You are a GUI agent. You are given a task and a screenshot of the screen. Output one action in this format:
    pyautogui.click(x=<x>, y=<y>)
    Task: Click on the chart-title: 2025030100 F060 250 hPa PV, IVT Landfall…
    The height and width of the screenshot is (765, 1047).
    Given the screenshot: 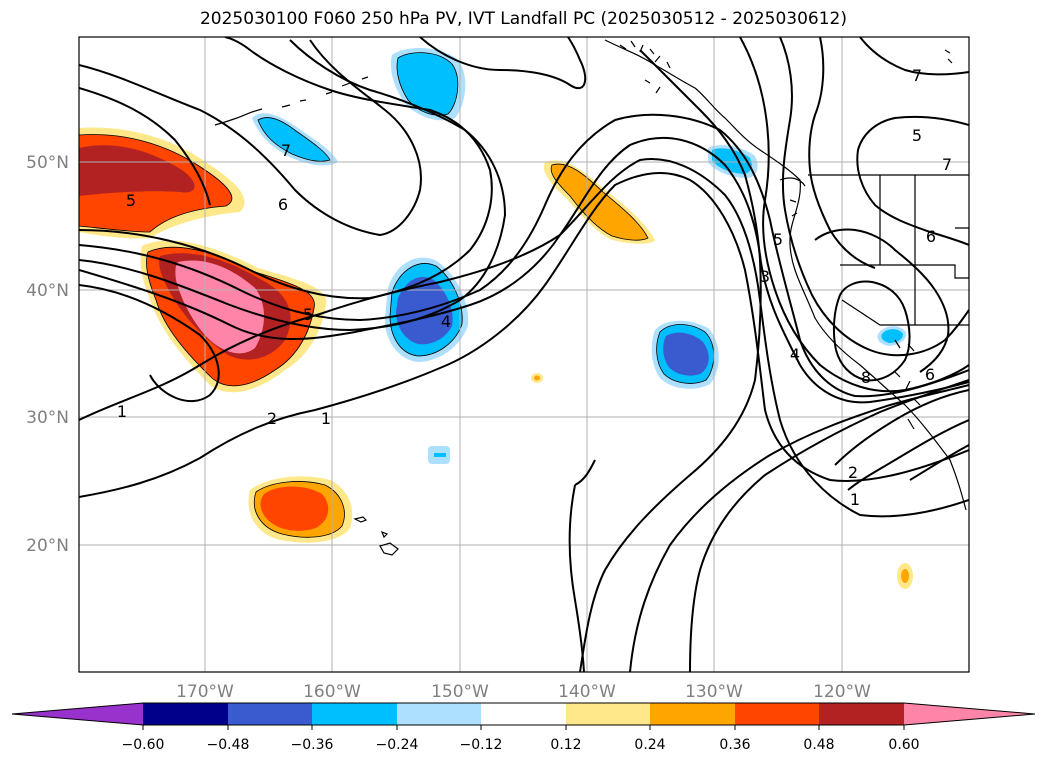 What is the action you would take?
    pyautogui.click(x=523, y=19)
    